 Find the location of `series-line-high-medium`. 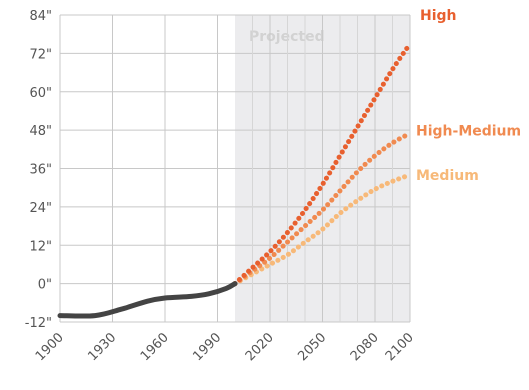

series-line-high-medium is located at coordinates (322, 208).